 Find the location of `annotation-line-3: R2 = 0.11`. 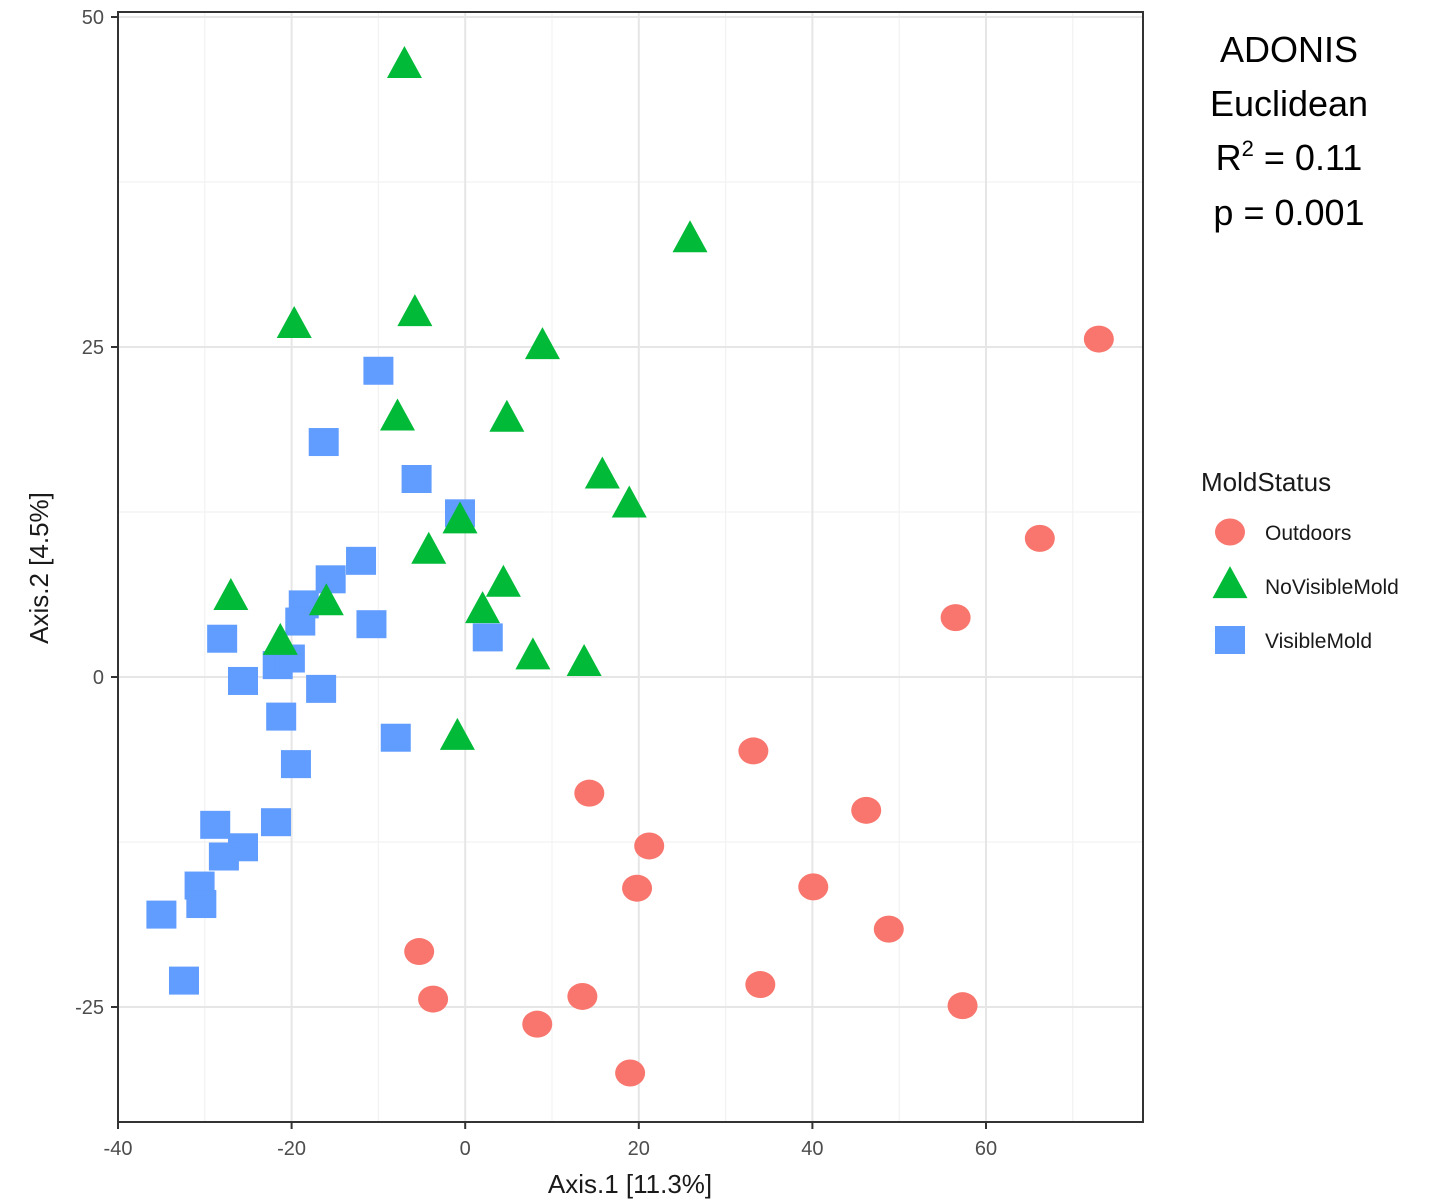

annotation-line-3: R2 = 0.11 is located at coordinates (1289, 157).